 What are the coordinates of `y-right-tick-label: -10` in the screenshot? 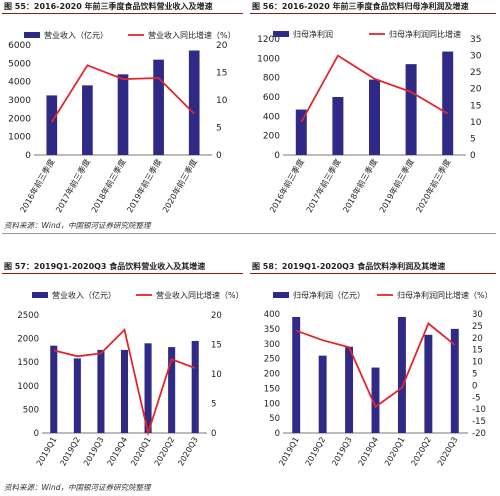 It's located at (479, 410).